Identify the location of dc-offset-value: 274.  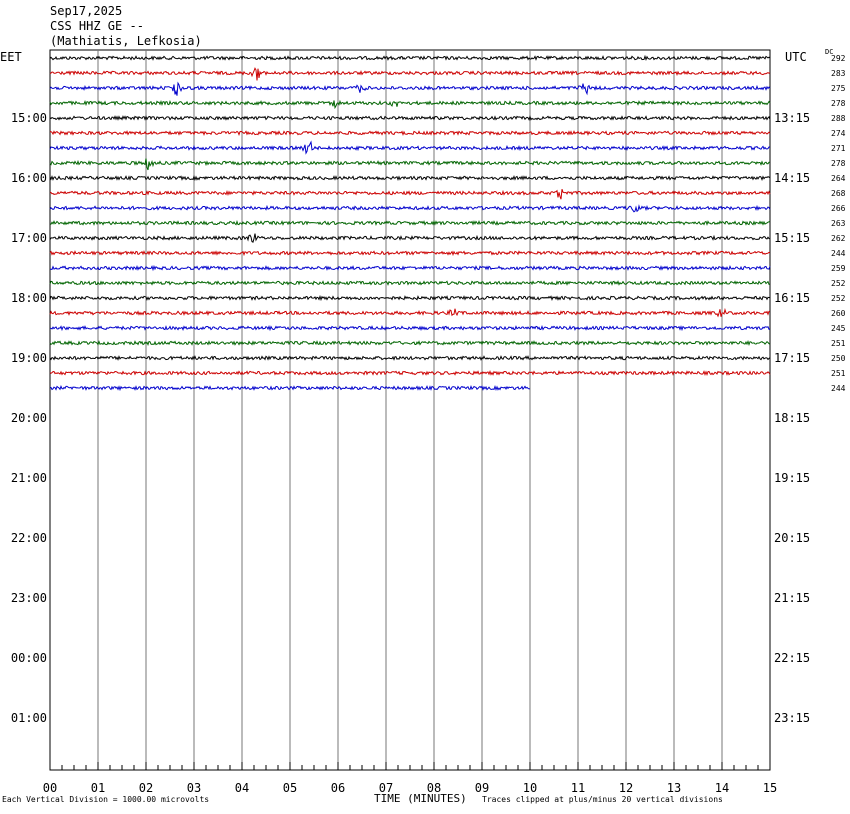
(838, 133).